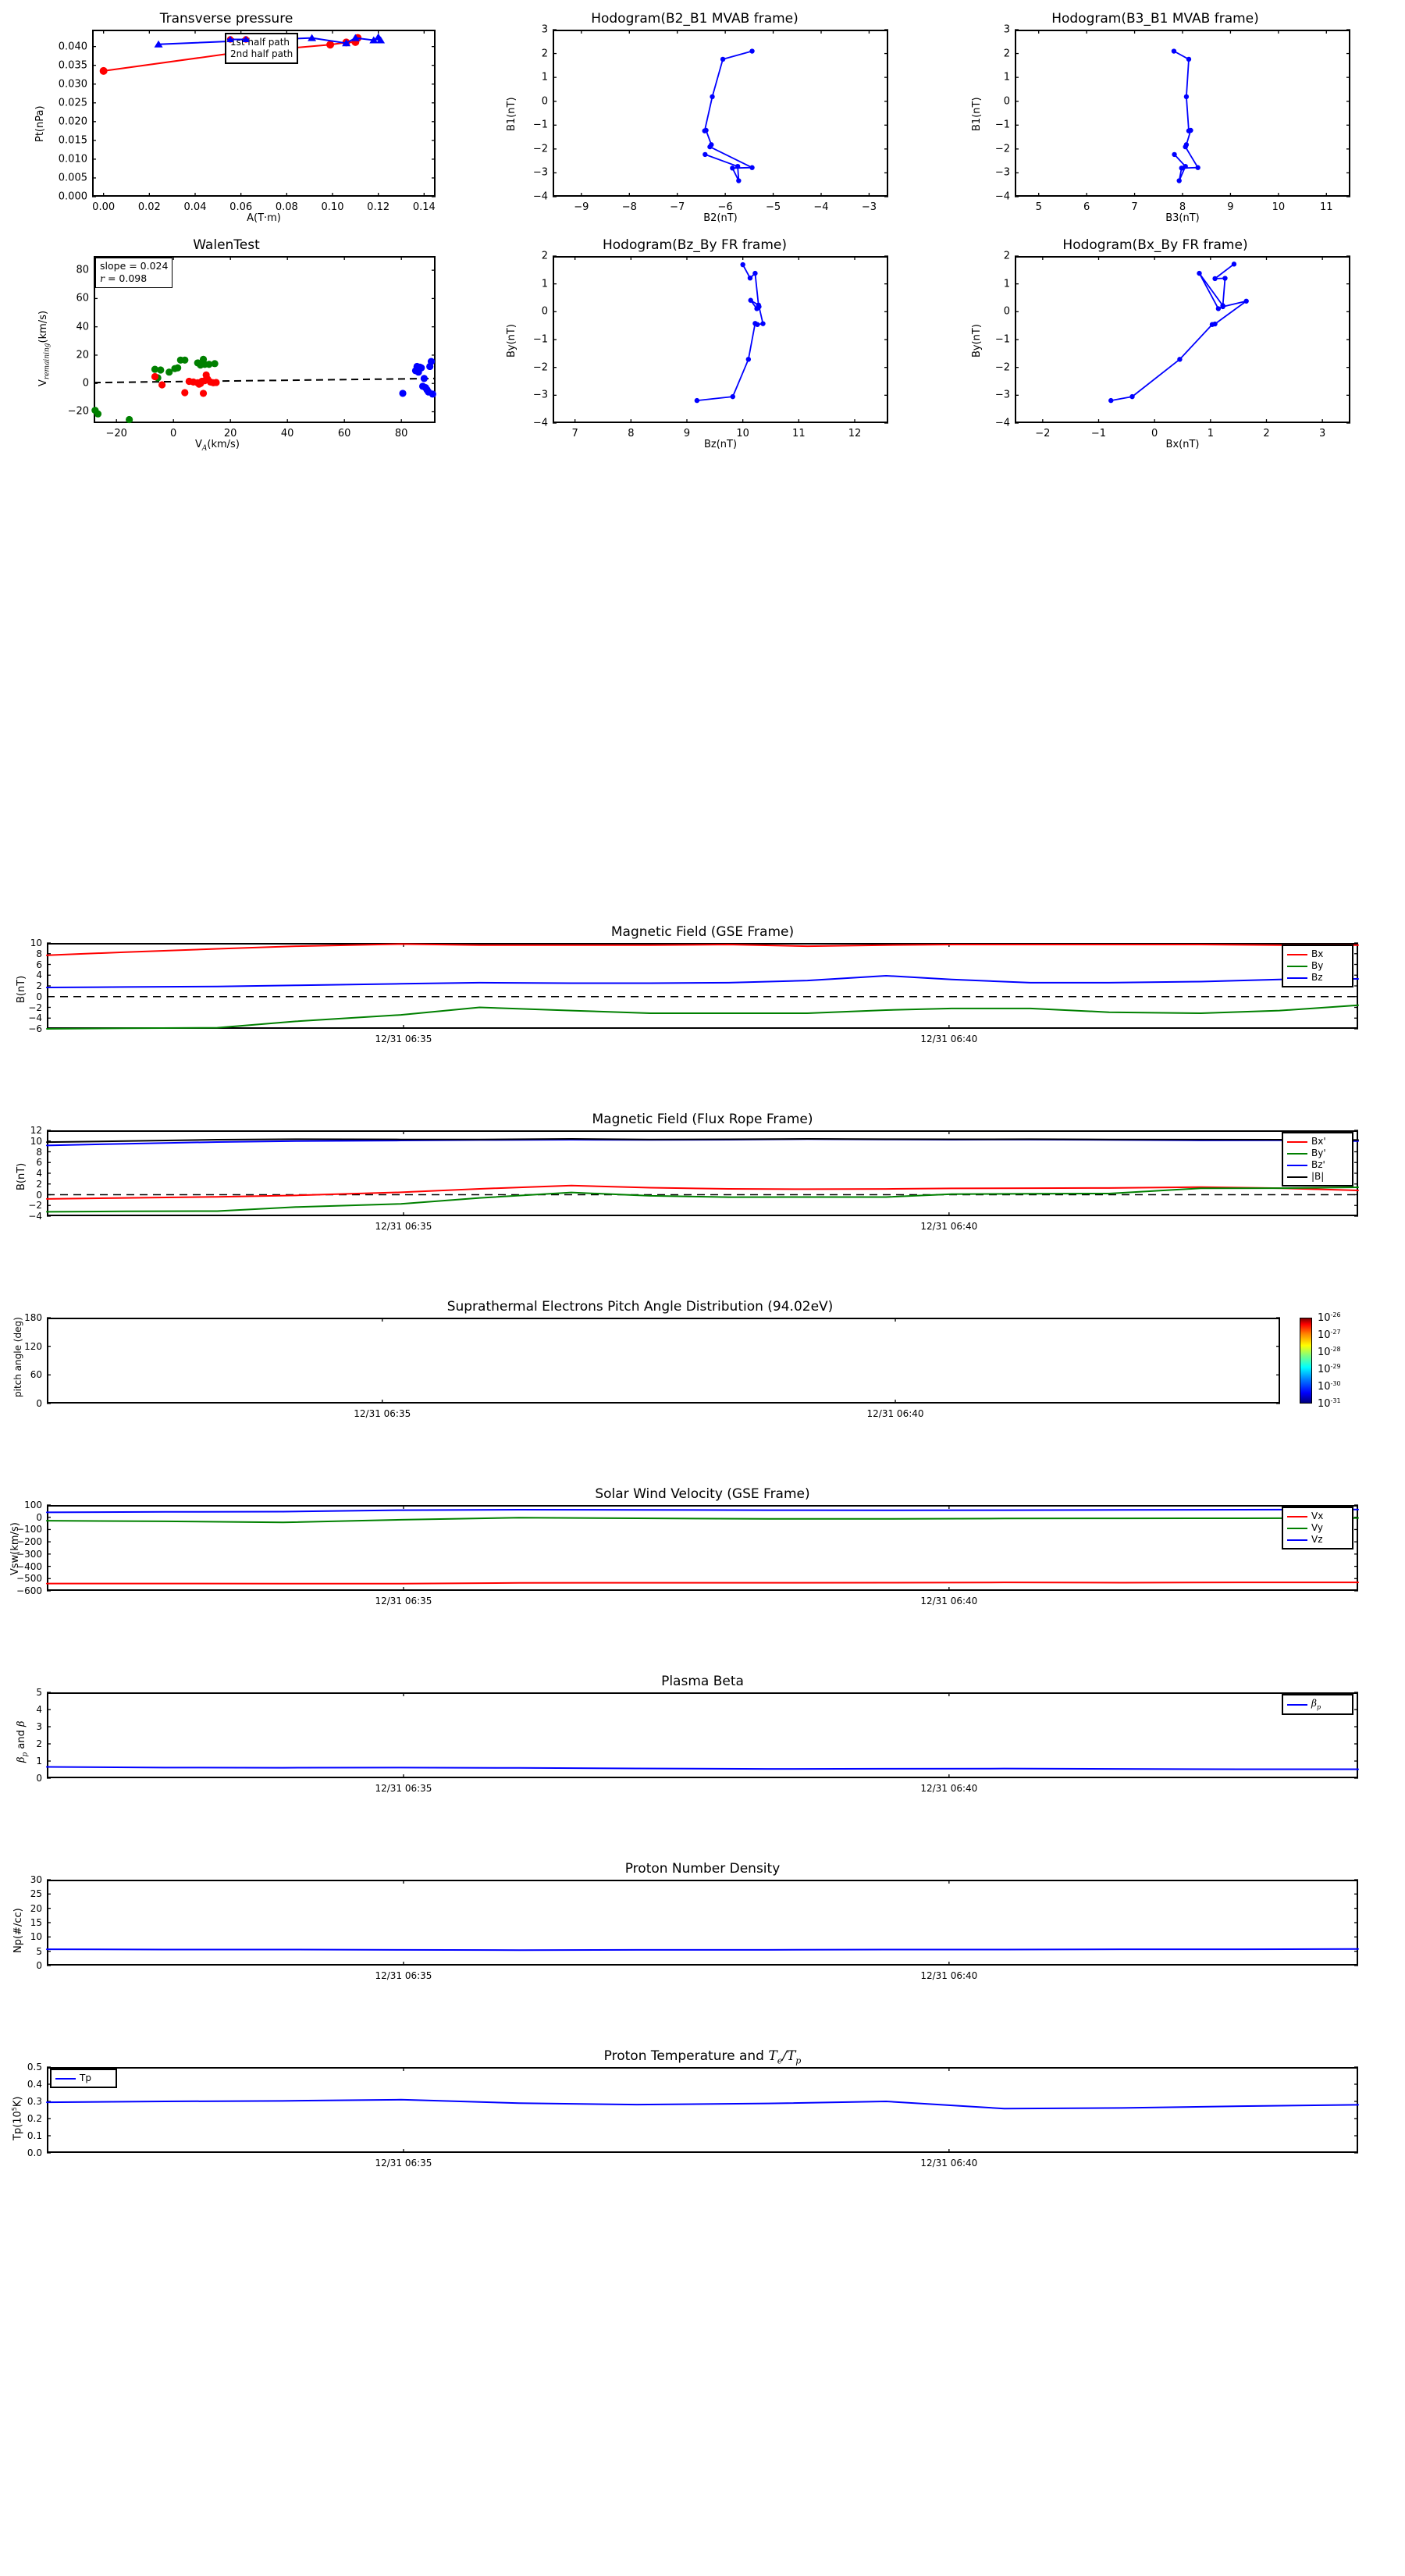  Describe the element at coordinates (695, 245) in the screenshot. I see `panel-title: Hodogram(Bz_By FR frame)` at that location.